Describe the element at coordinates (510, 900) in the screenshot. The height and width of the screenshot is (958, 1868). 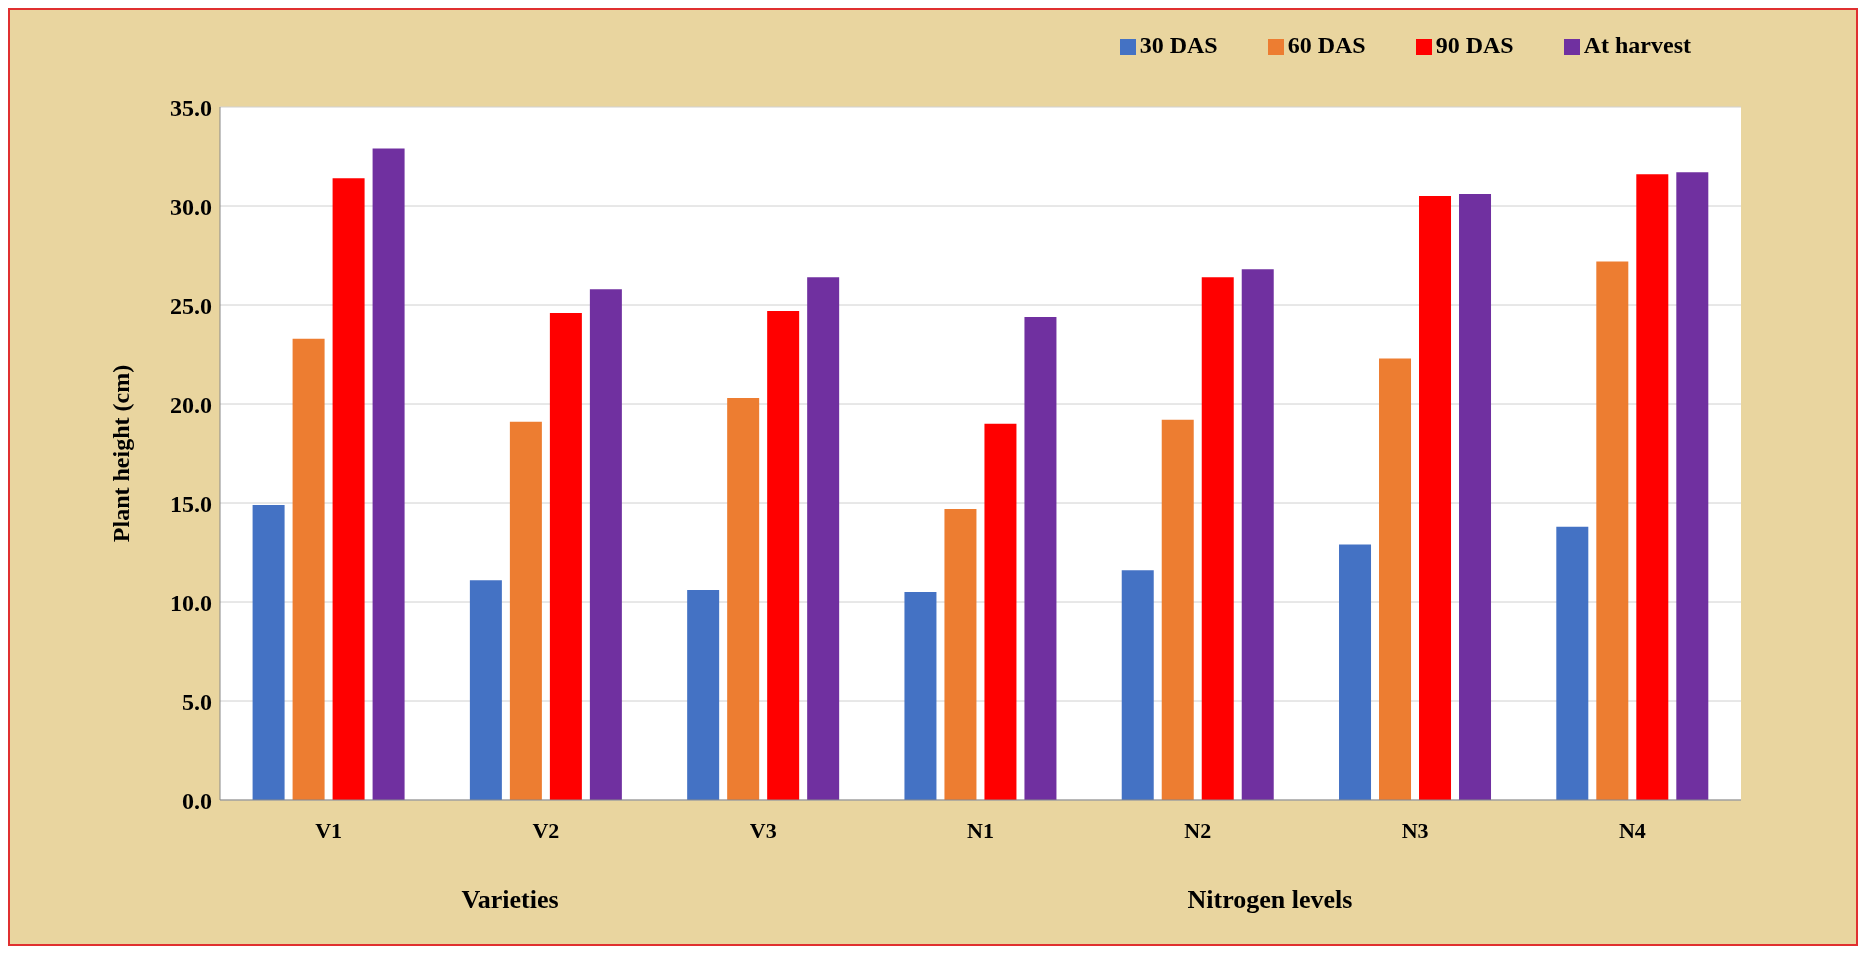
I see `text: Varieties` at that location.